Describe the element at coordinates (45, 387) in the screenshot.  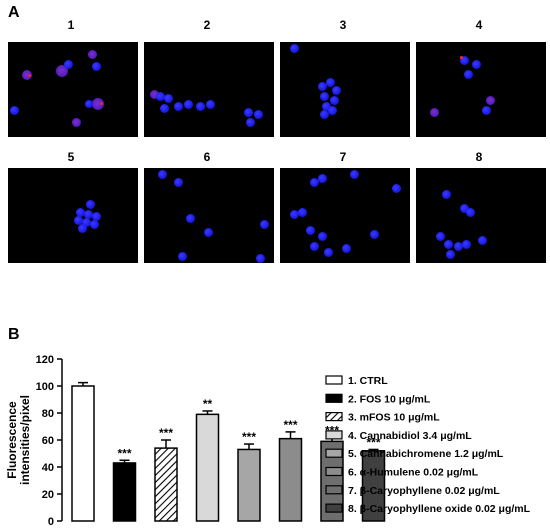
I see `y-tick-label: 100` at that location.